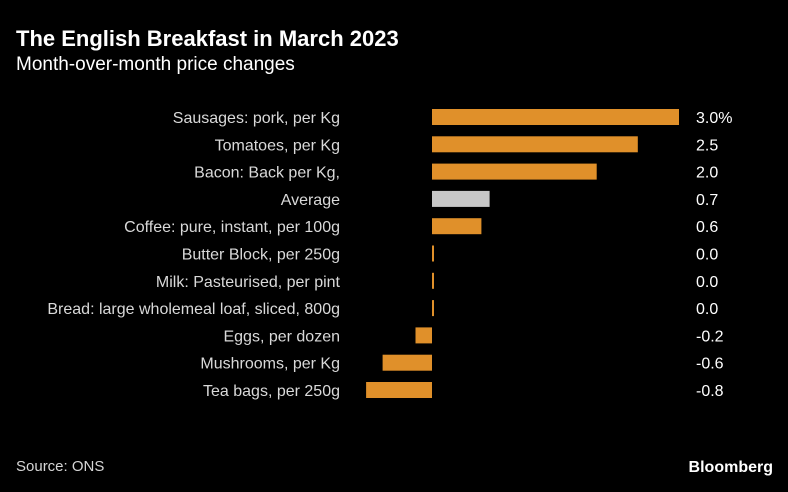 Image resolution: width=788 pixels, height=492 pixels. What do you see at coordinates (707, 145) in the screenshot?
I see `value-label: 2.5` at bounding box center [707, 145].